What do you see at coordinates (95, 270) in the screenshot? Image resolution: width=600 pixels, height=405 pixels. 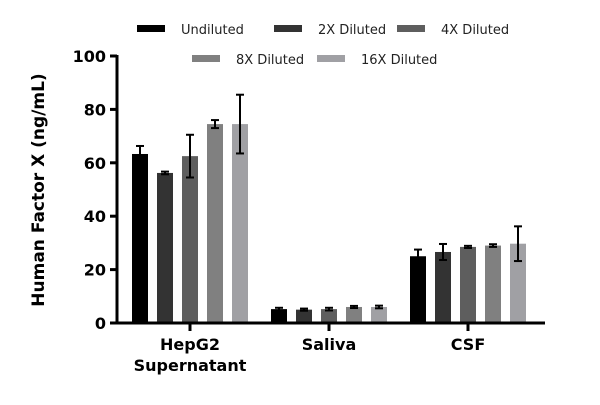 I see `y-tick-label: 20` at bounding box center [95, 270].